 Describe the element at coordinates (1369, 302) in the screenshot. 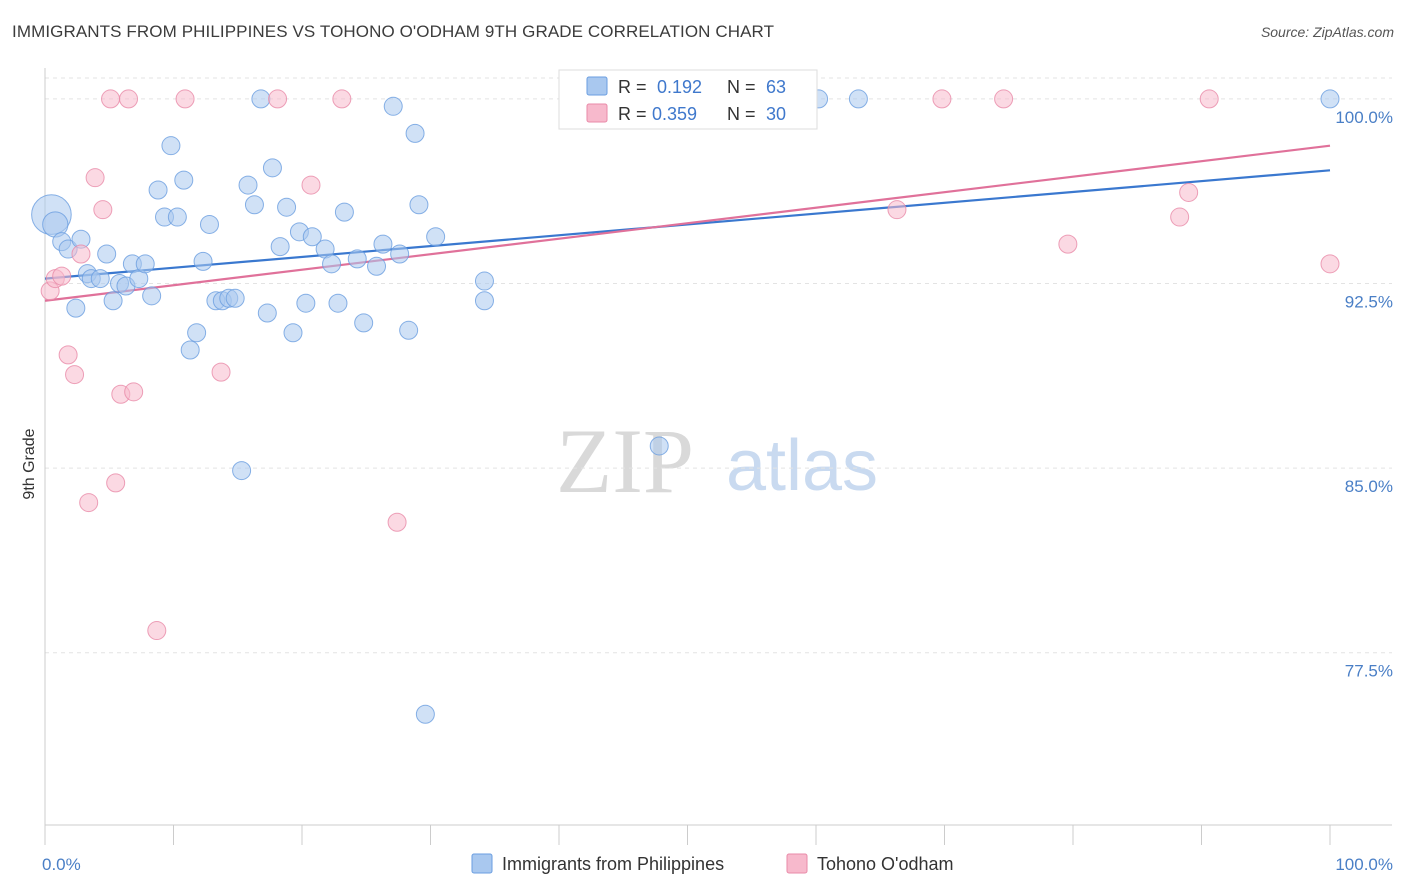

I see `y-tick-label: 92.5%` at that location.